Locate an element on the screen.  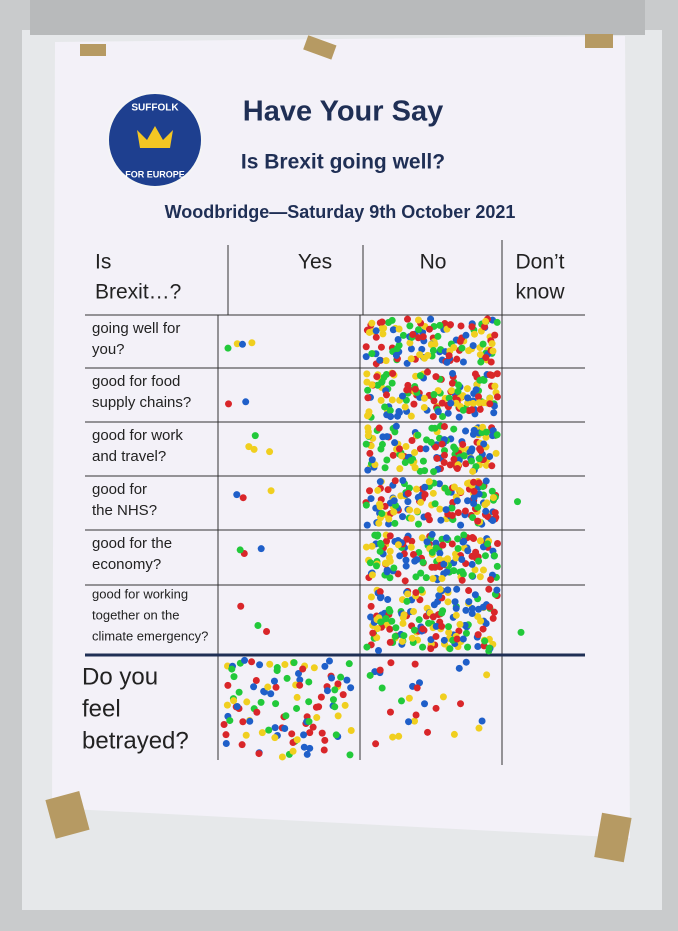
vote-cell is located at coordinates (431, 341).